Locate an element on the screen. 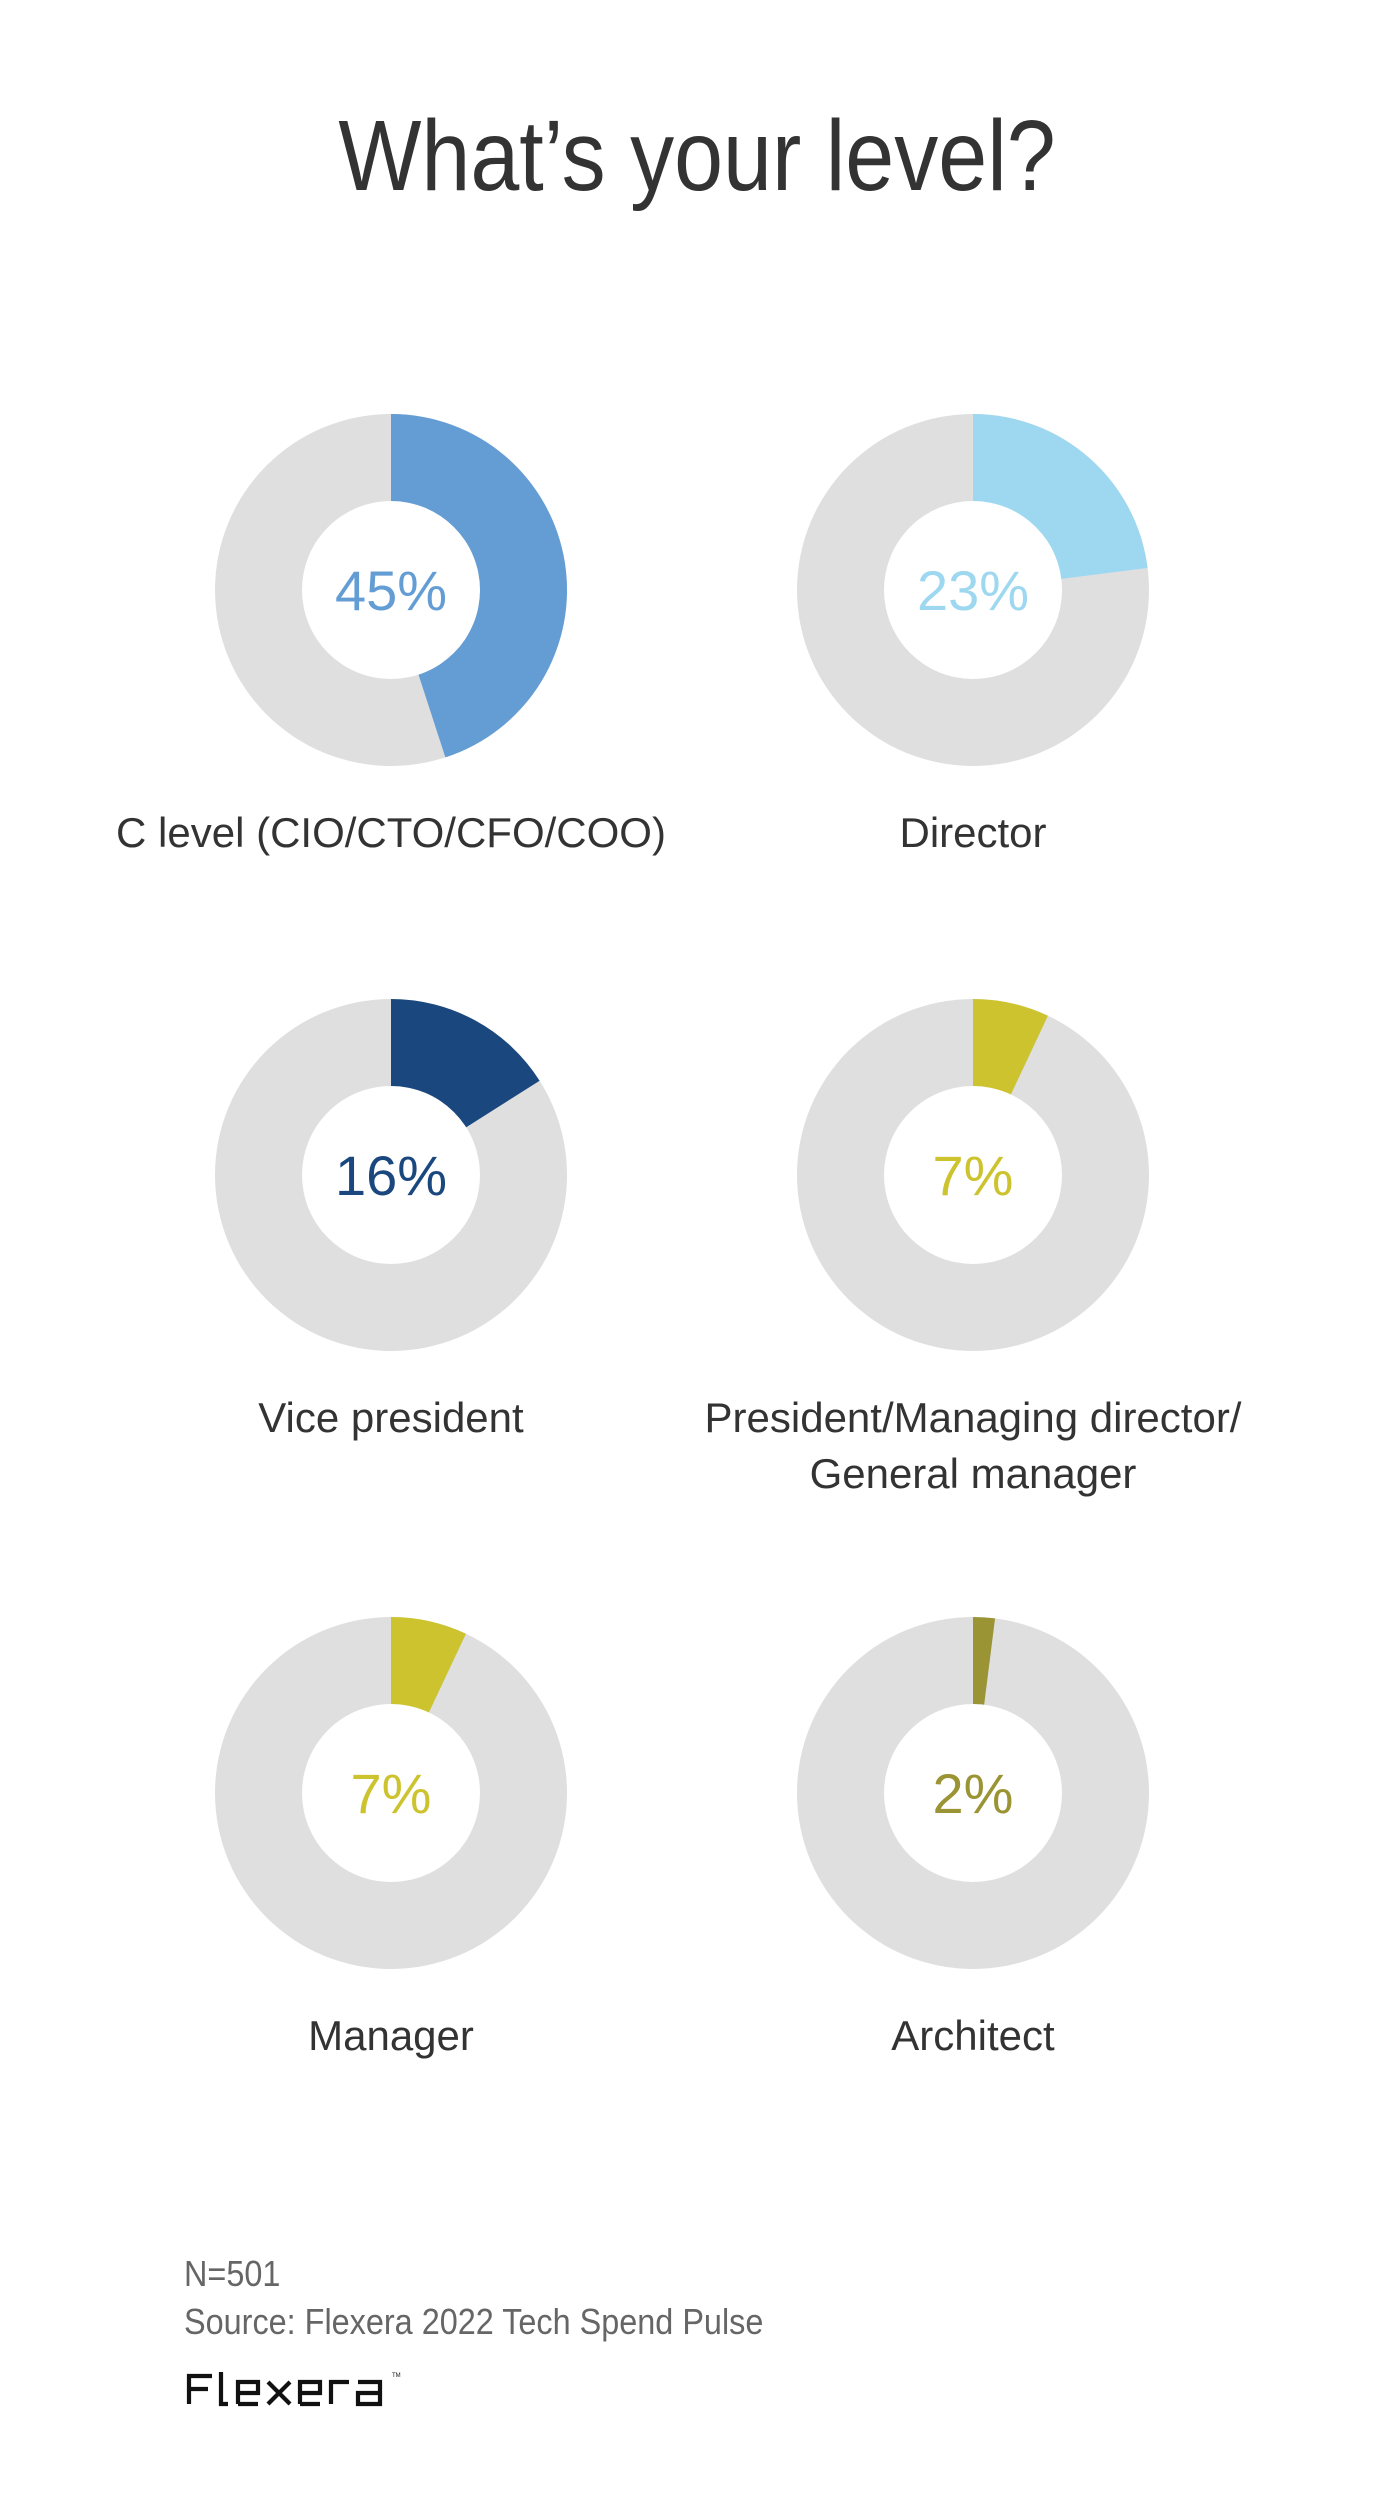  donut-c-level-cio-cto-cfo-coo: 45% C level (CIO/CTO/CFO/COO) is located at coordinates (391, 635).